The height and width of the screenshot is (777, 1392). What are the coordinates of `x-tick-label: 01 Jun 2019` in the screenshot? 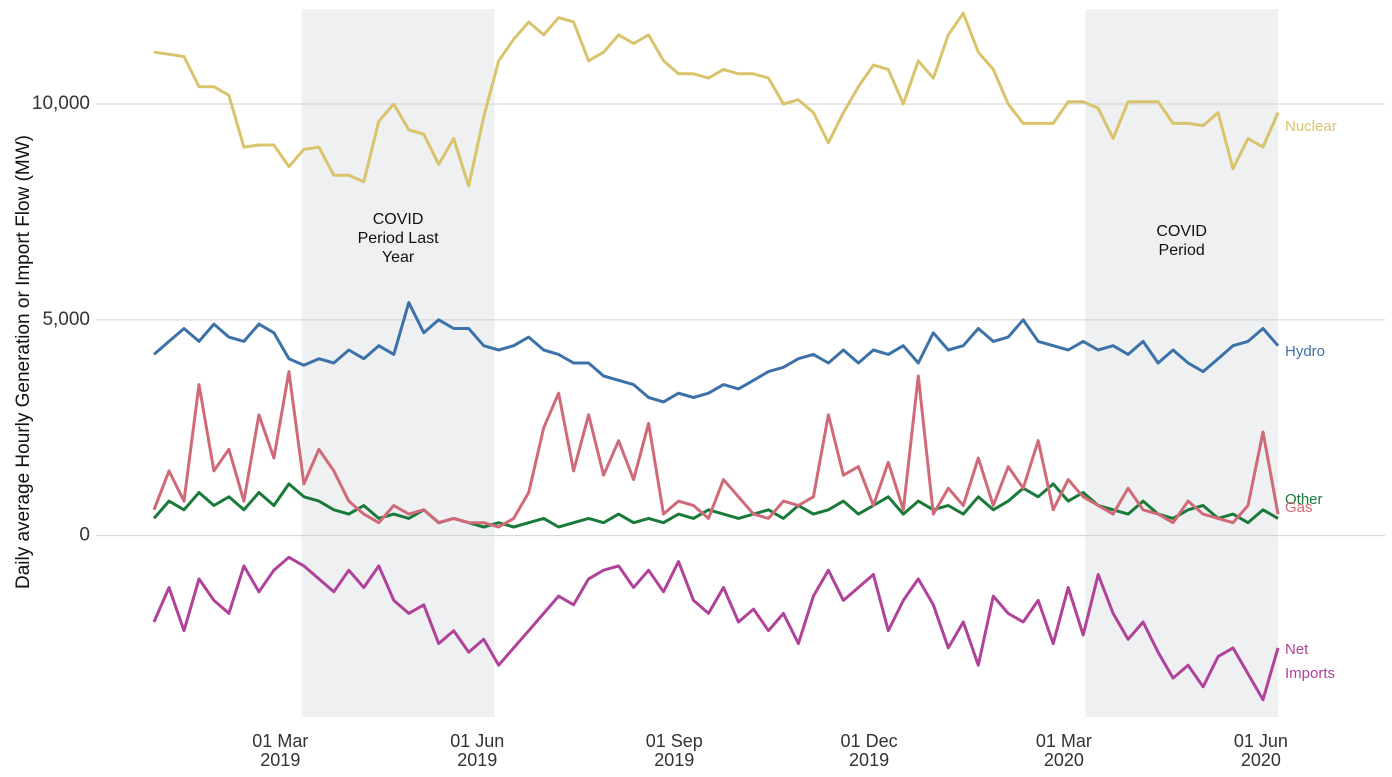 It's located at (477, 750).